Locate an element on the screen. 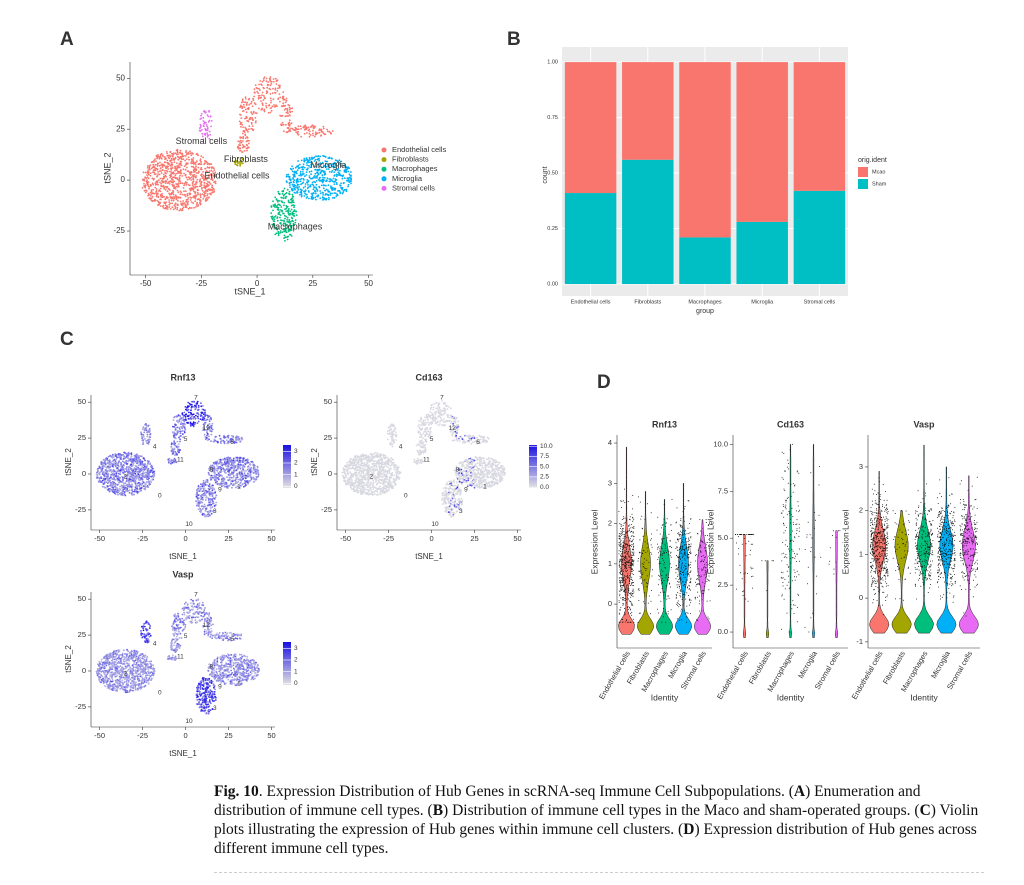 This screenshot has height=885, width=1024. cluster-label: 6 is located at coordinates (232, 442).